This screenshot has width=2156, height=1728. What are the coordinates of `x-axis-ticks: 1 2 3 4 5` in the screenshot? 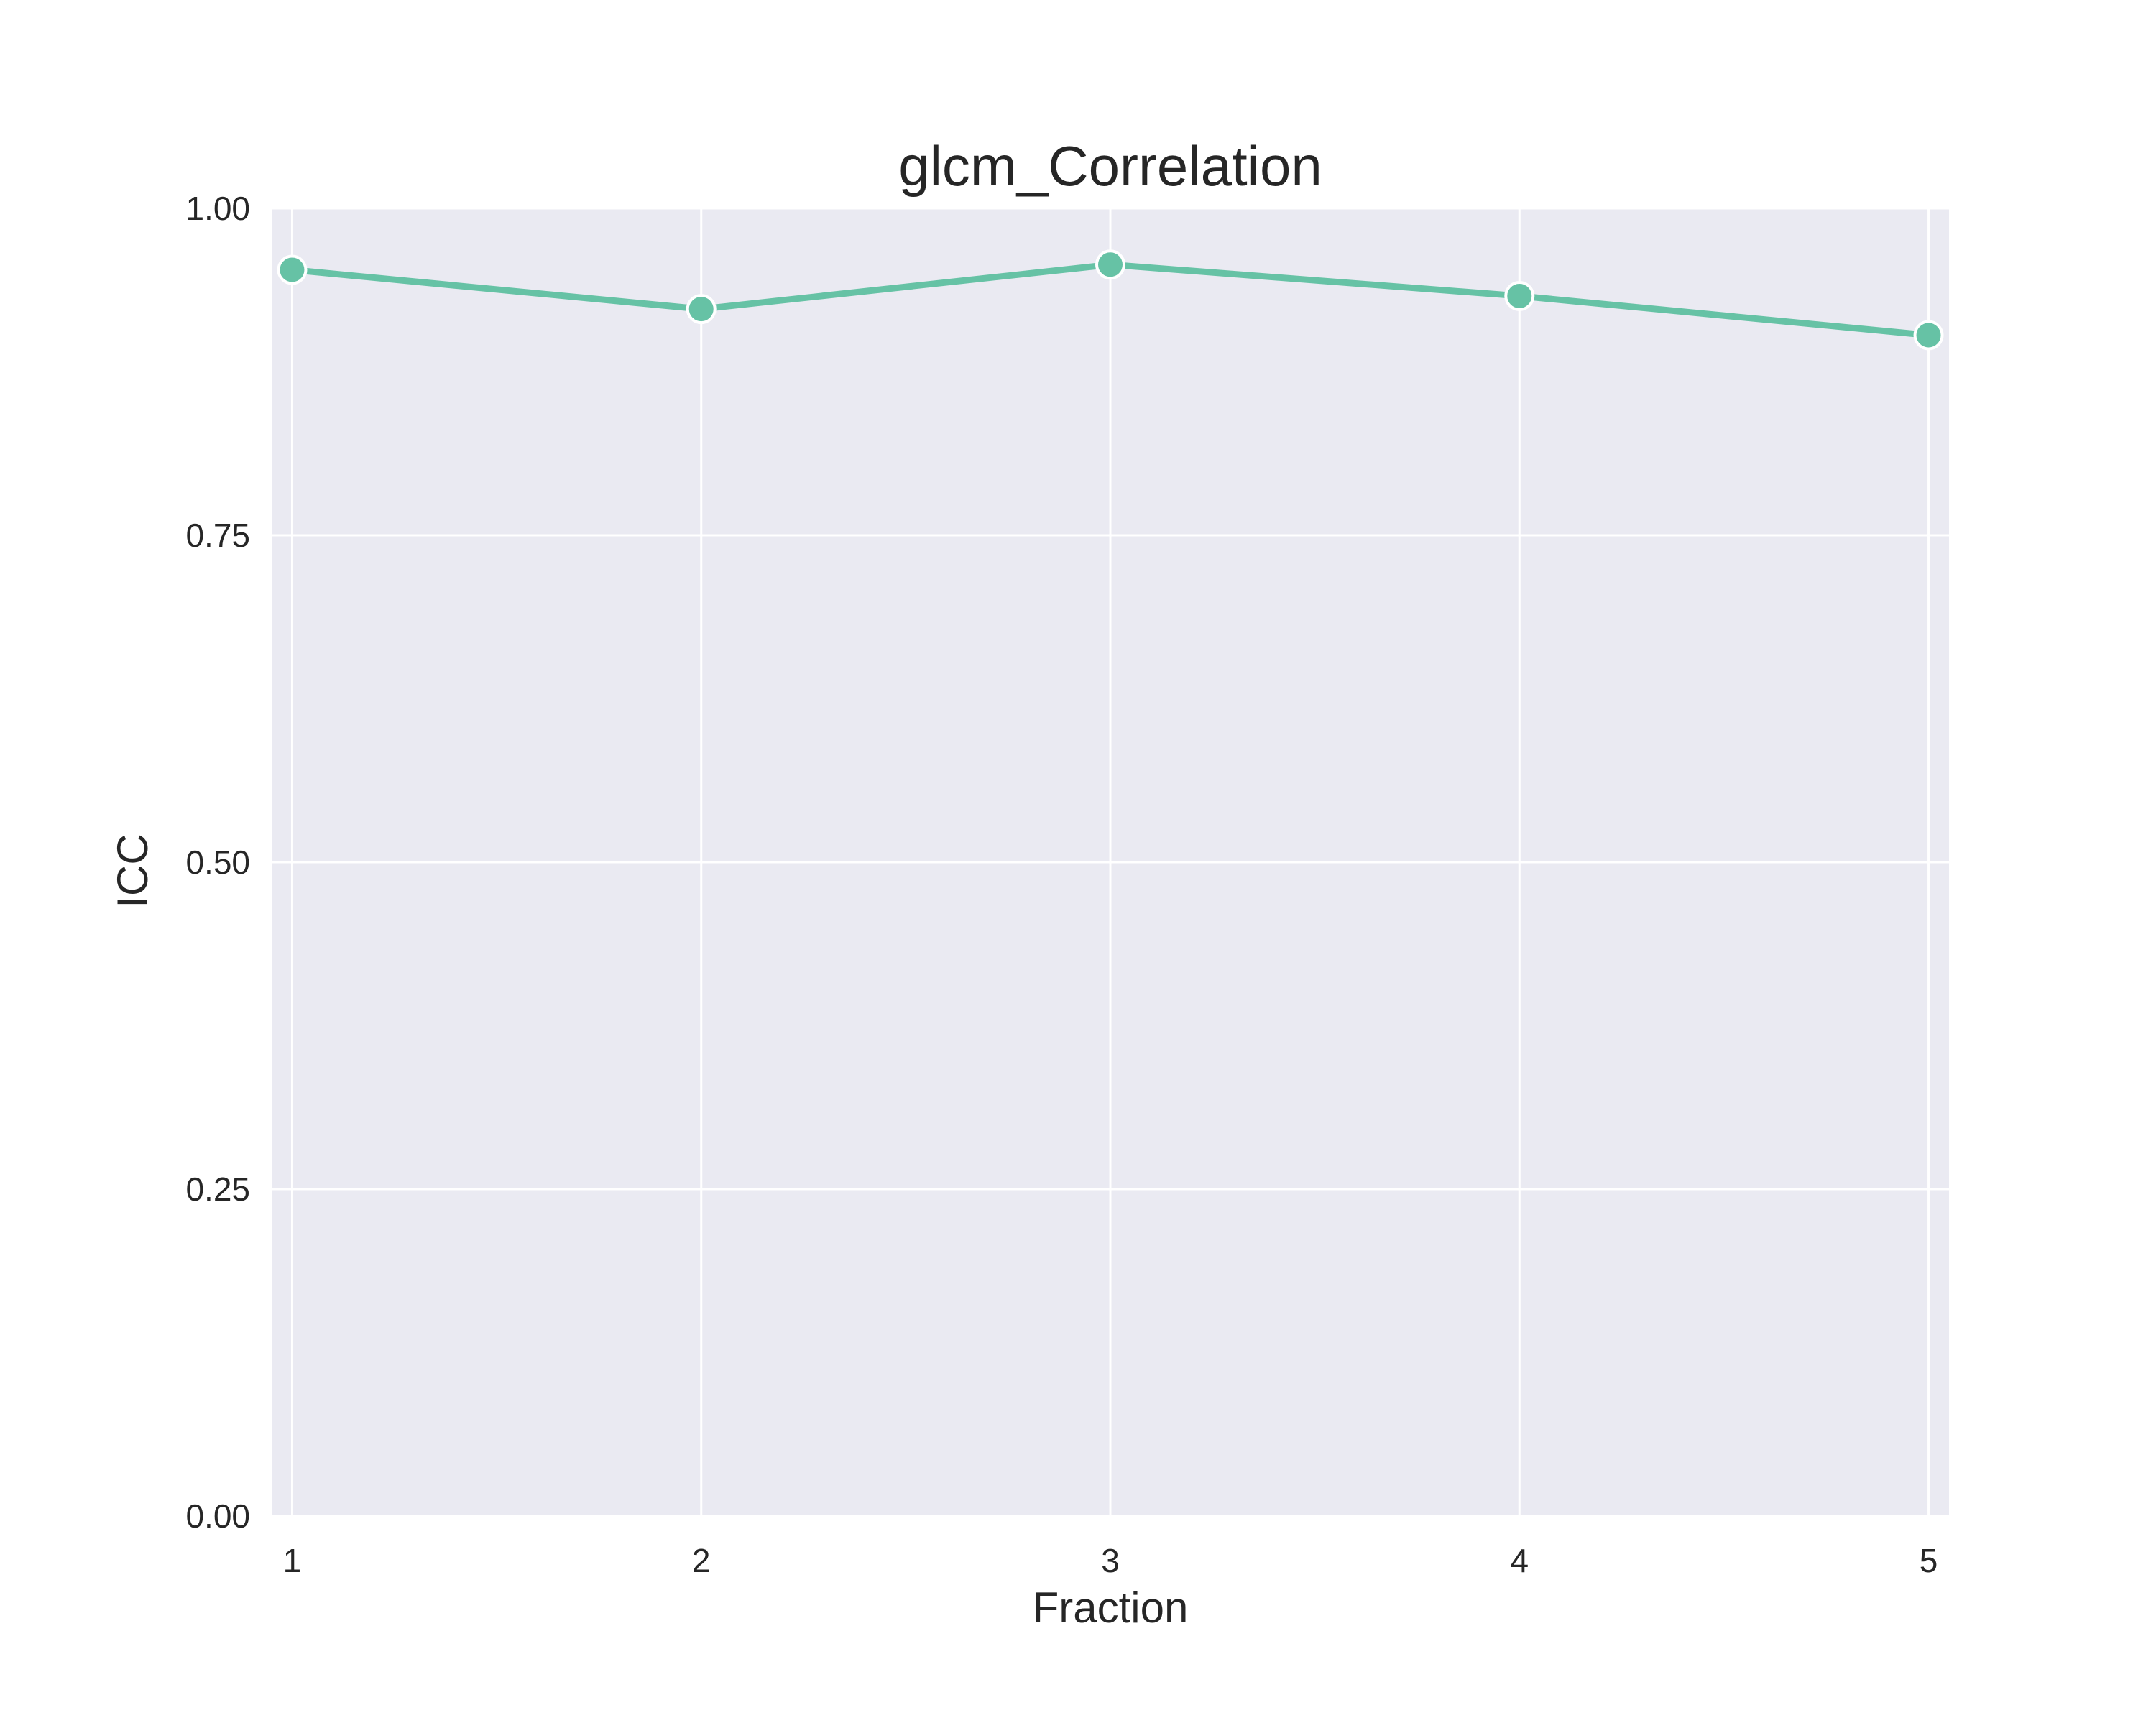 It's located at (1110, 1560).